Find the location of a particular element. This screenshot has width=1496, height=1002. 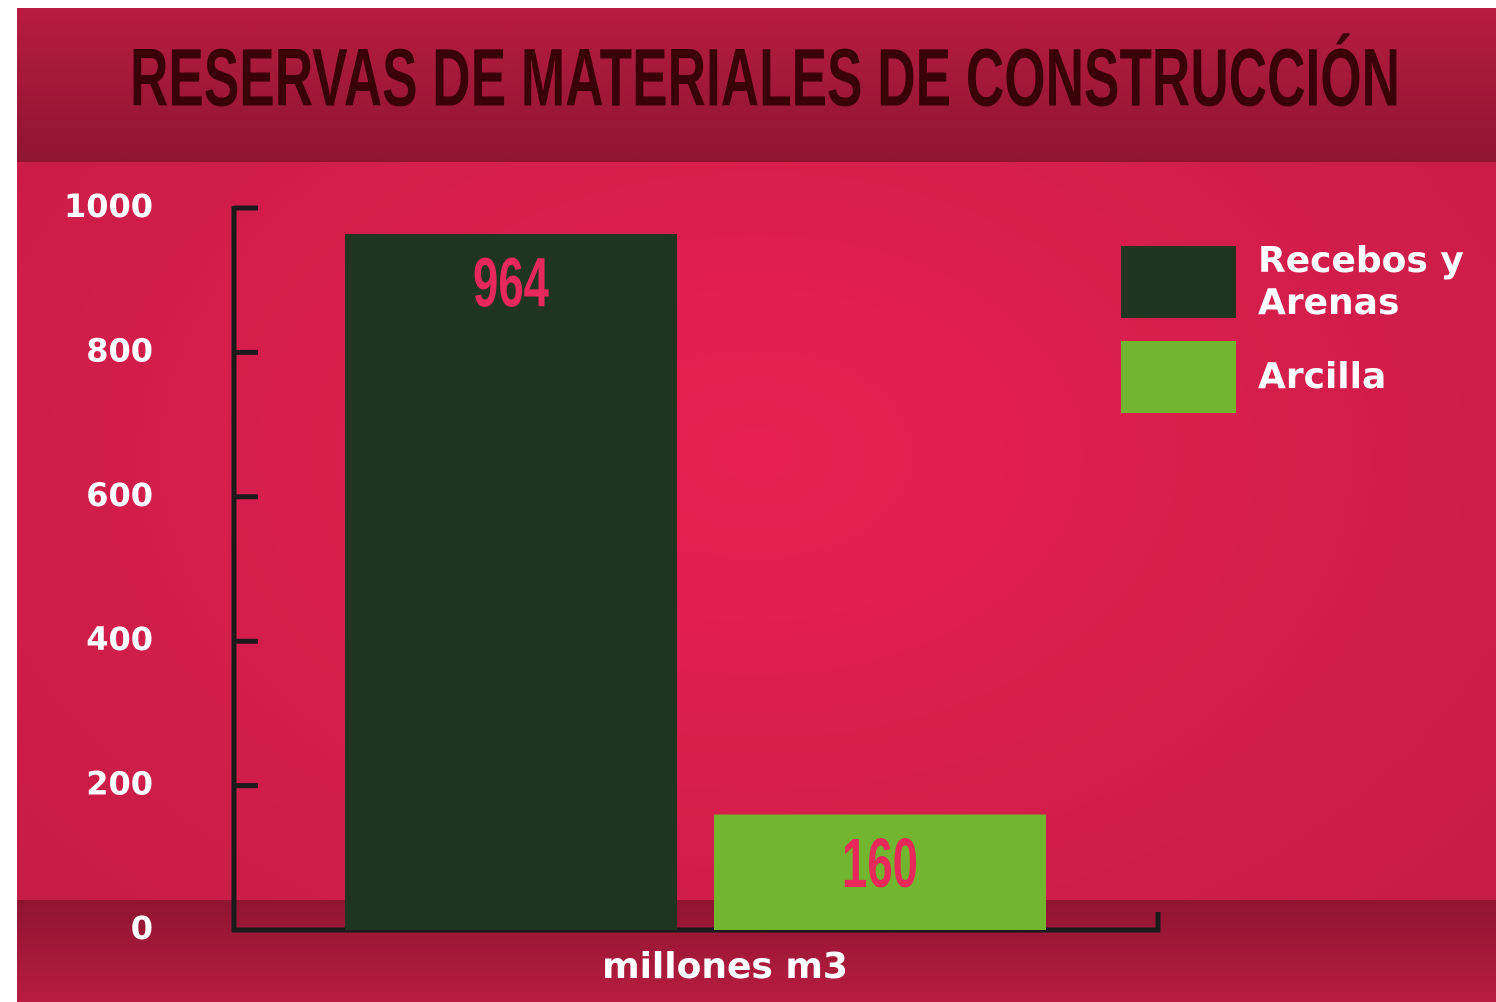

y-tick-label: 800 is located at coordinates (119, 350).